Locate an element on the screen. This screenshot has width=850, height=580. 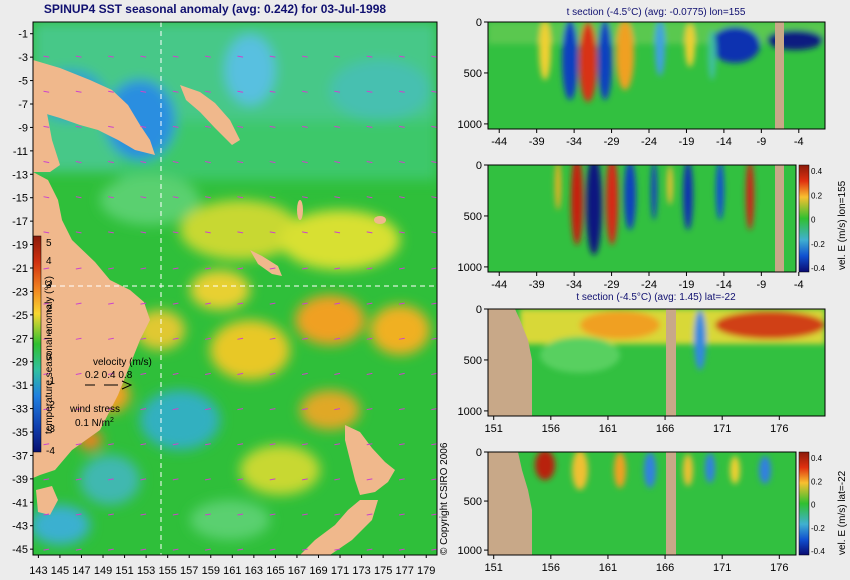
wind-stress-value: 0.1 N/m2 is located at coordinates (94, 423).